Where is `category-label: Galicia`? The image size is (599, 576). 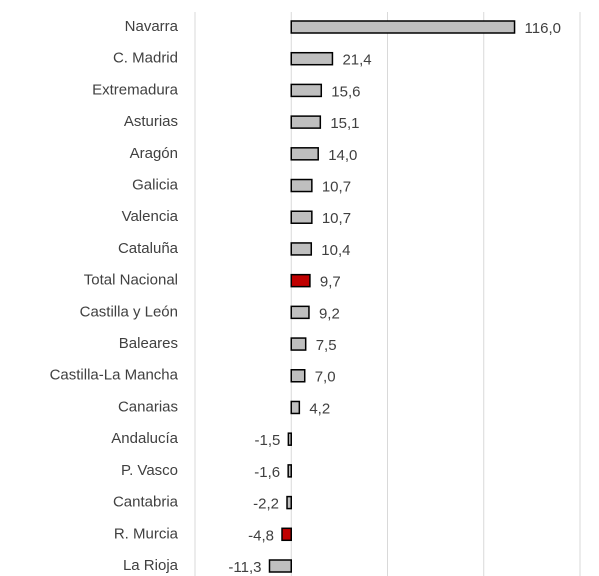
category-label: Galicia is located at coordinates (155, 184).